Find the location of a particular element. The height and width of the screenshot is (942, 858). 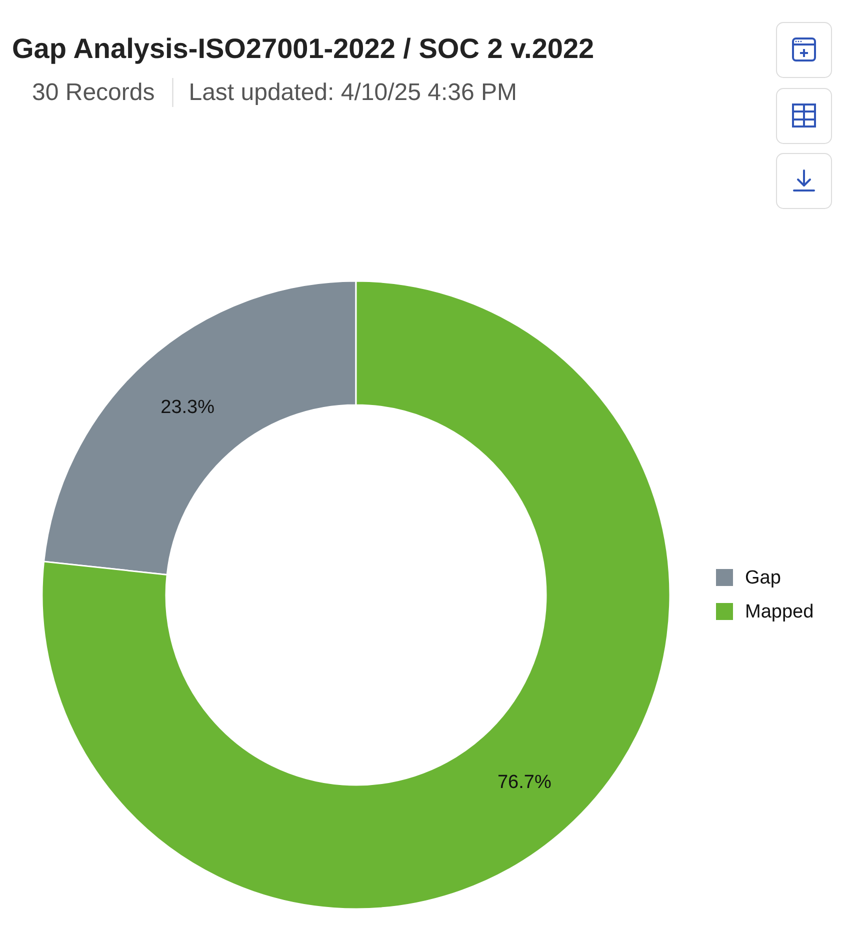

legend-label: Gap is located at coordinates (763, 578).